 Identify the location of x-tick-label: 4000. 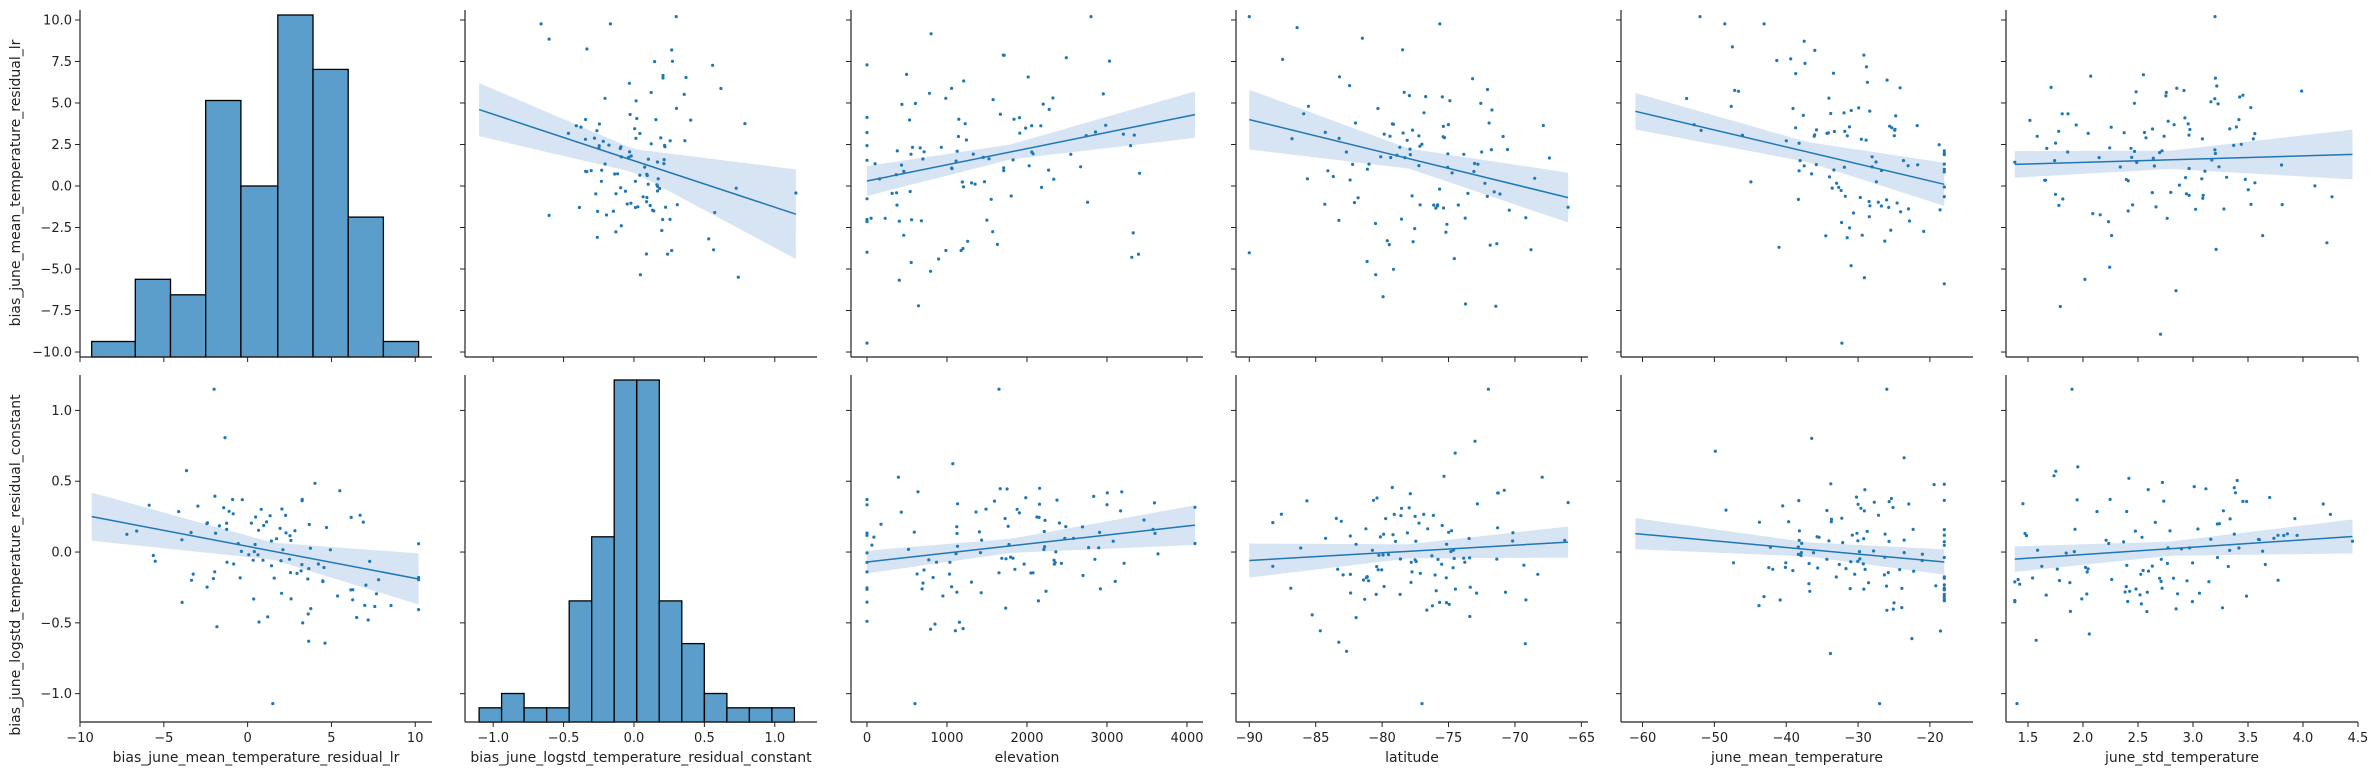
(1186, 738).